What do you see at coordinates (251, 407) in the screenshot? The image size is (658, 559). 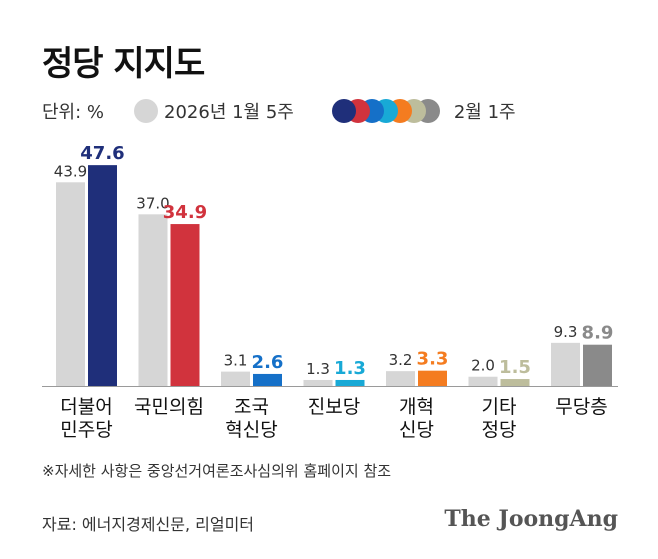 I see `category-label: 조국` at bounding box center [251, 407].